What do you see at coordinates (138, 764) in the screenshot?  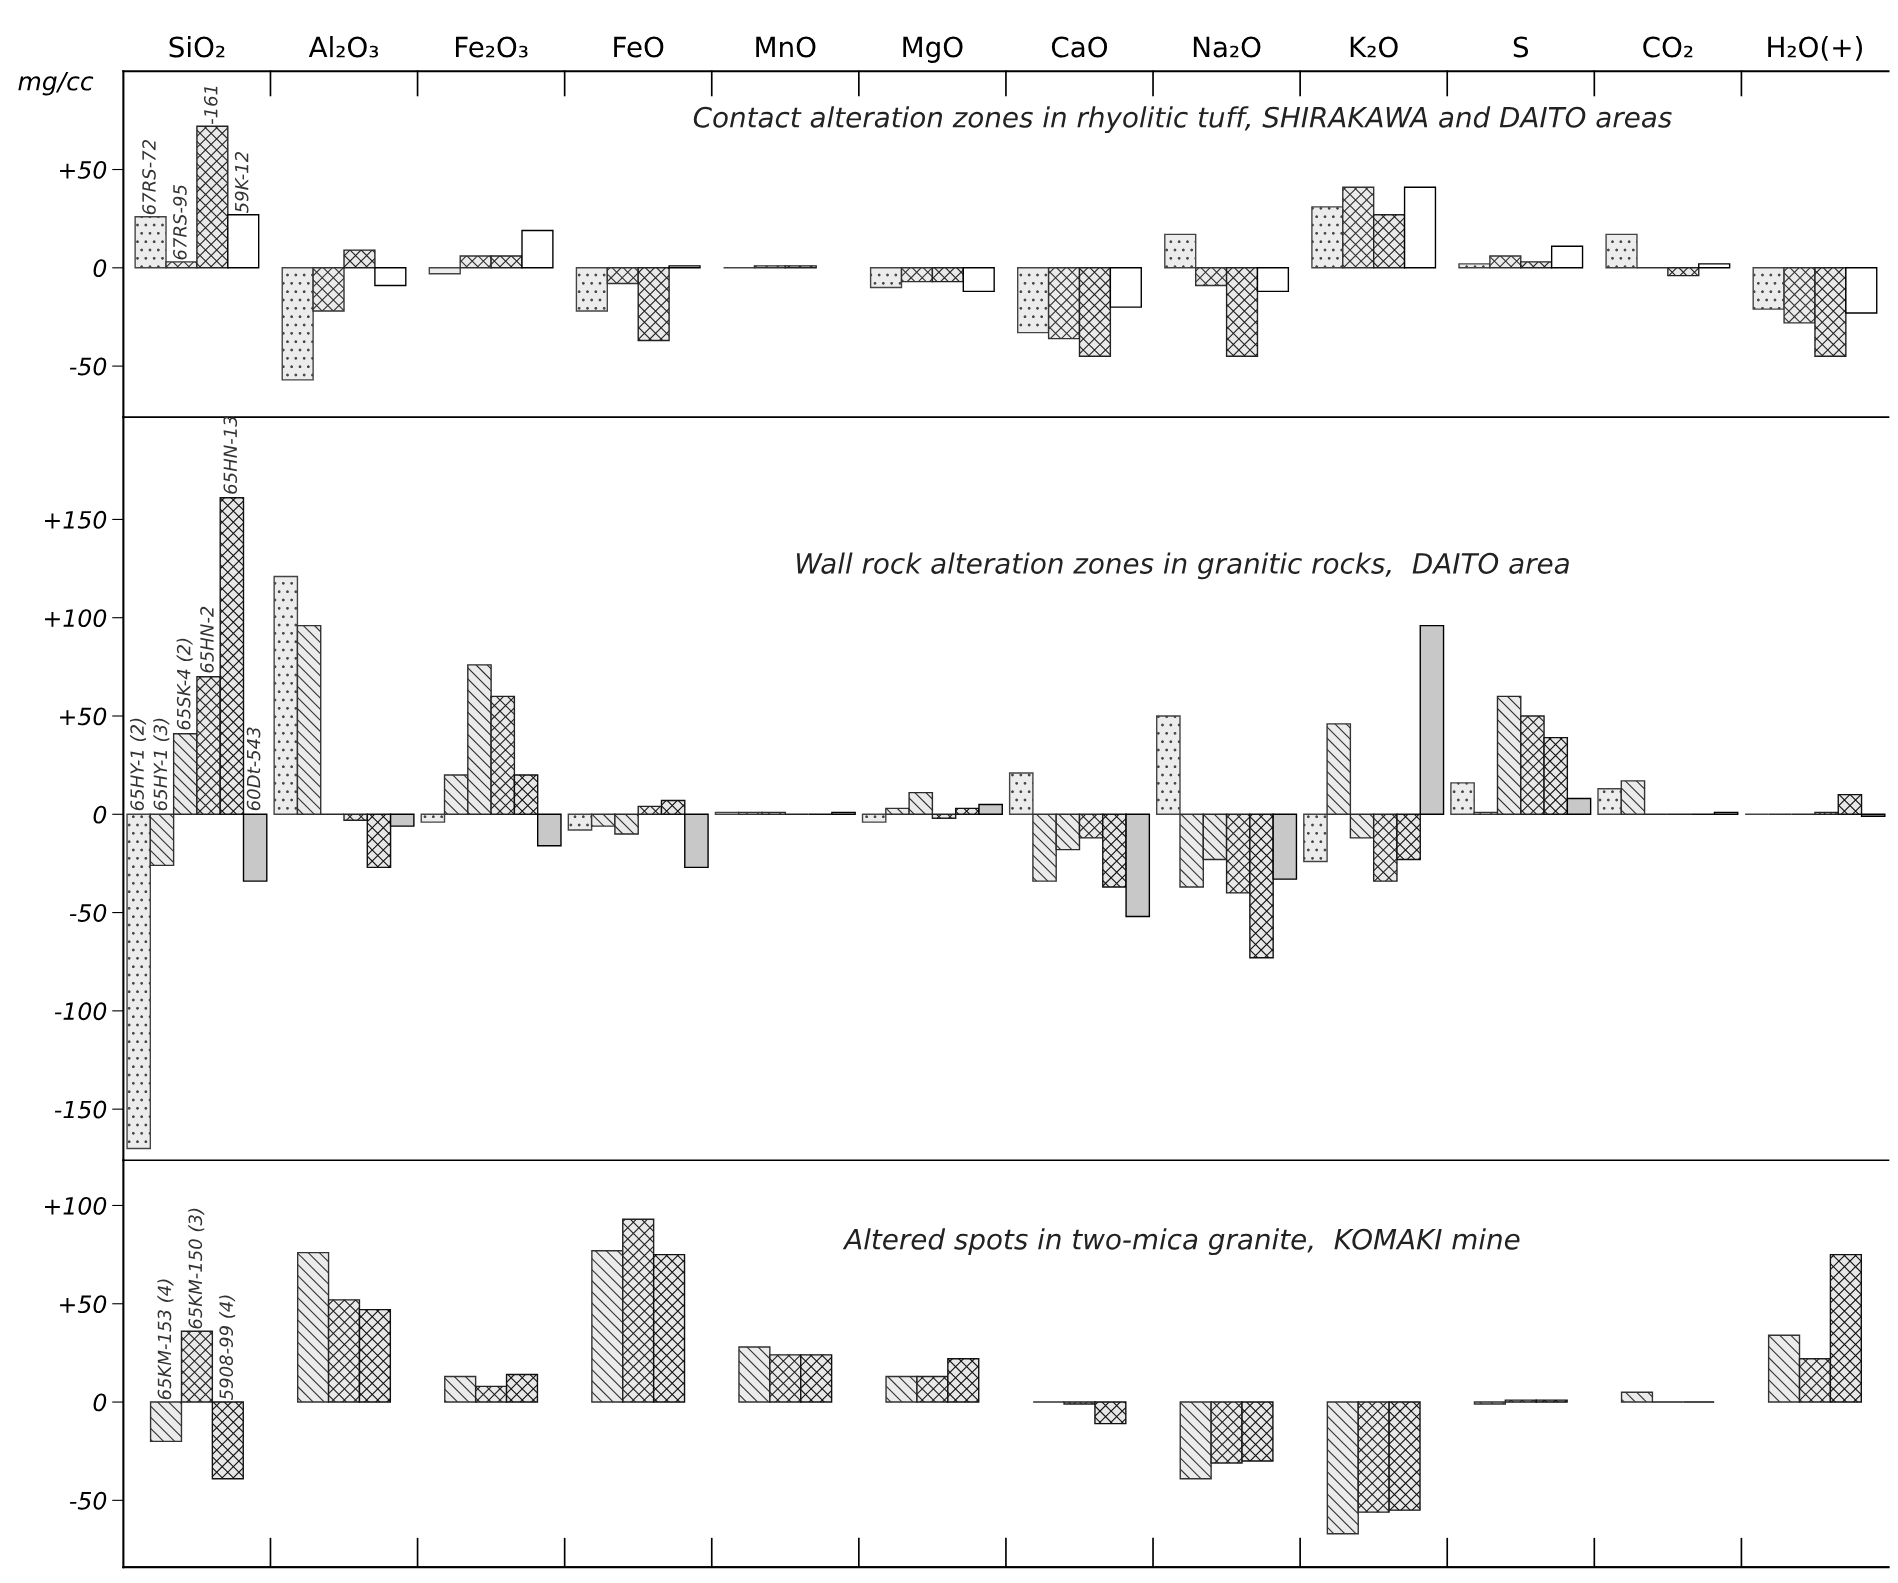 I see `text: 65HY-1 (2)` at bounding box center [138, 764].